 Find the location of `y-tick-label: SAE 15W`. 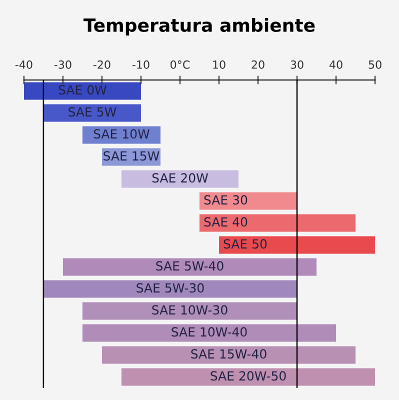

y-tick-label: SAE 15W is located at coordinates (132, 156).